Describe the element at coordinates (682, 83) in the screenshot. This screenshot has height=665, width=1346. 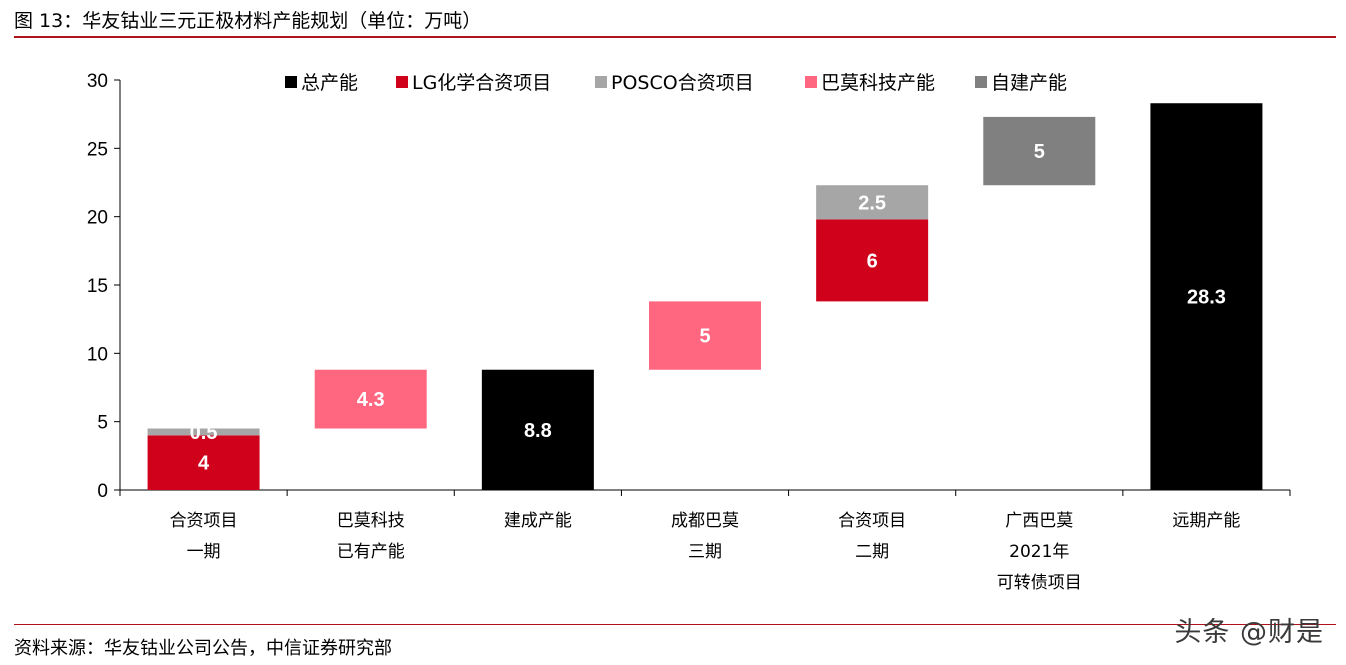
I see `legend-label: POSCO合资项目` at that location.